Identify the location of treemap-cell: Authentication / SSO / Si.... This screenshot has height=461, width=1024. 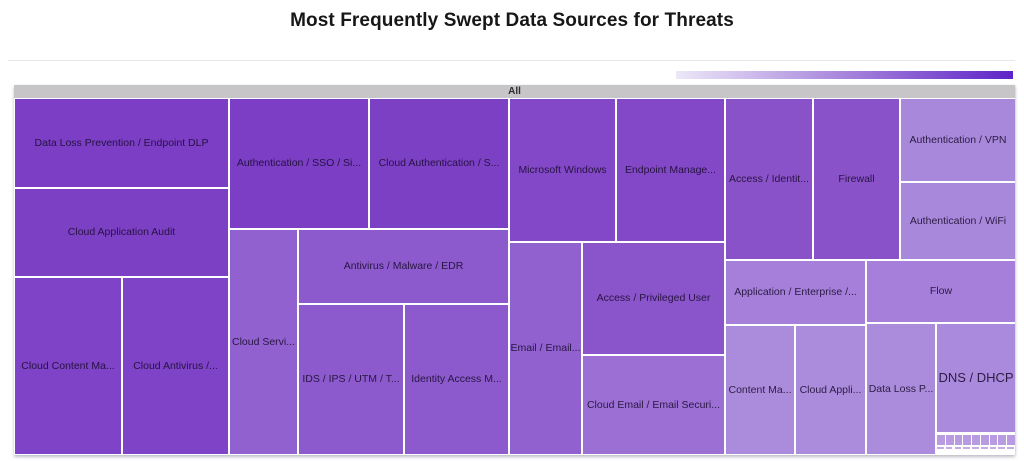
(299, 163).